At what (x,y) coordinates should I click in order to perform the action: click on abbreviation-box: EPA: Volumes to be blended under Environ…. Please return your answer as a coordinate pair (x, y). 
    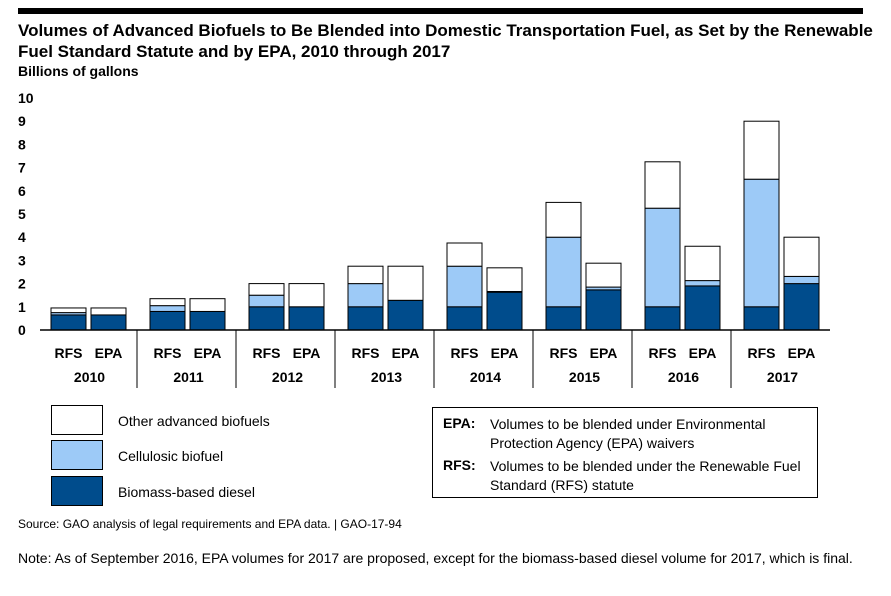
    Looking at the image, I should click on (625, 452).